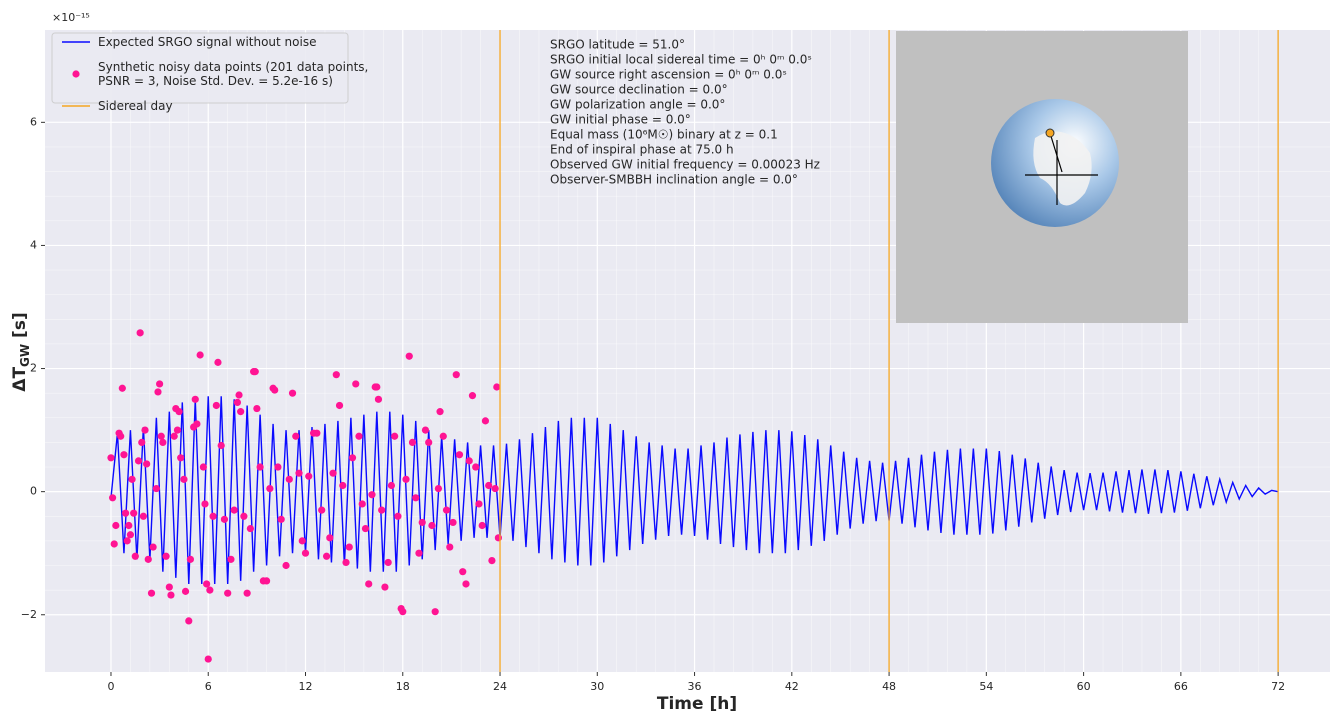 The height and width of the screenshot is (713, 1340). What do you see at coordinates (25, 355) in the screenshot?
I see `y-label-part: GW` at bounding box center [25, 355].